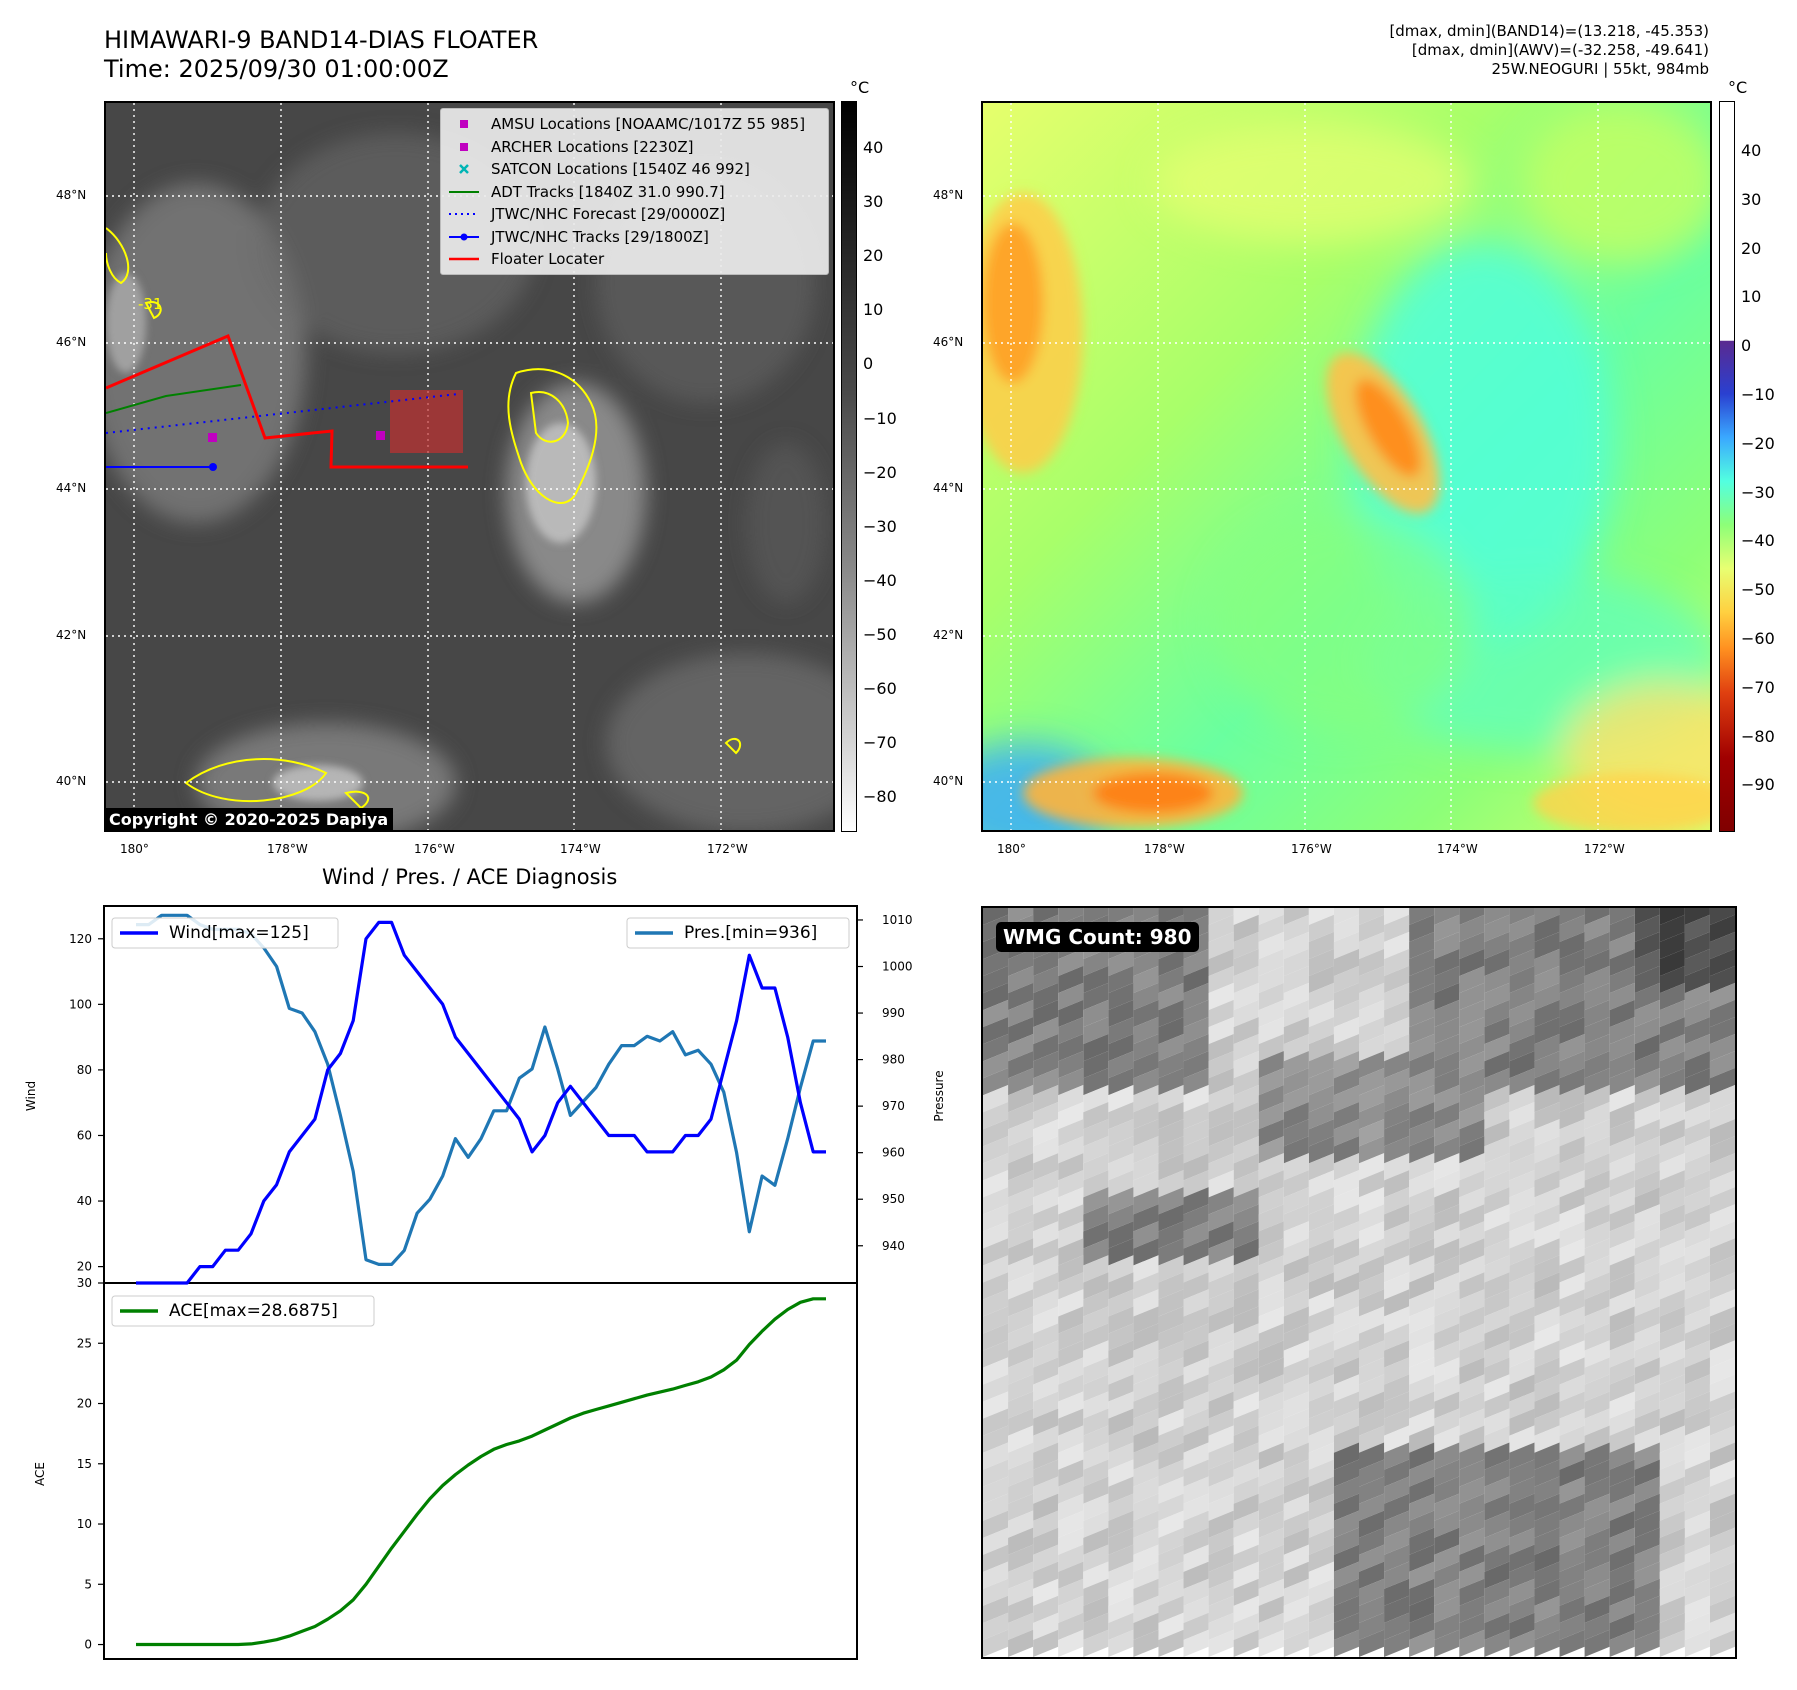  I want to click on jtwc-forecast-track, so click(282, 413).